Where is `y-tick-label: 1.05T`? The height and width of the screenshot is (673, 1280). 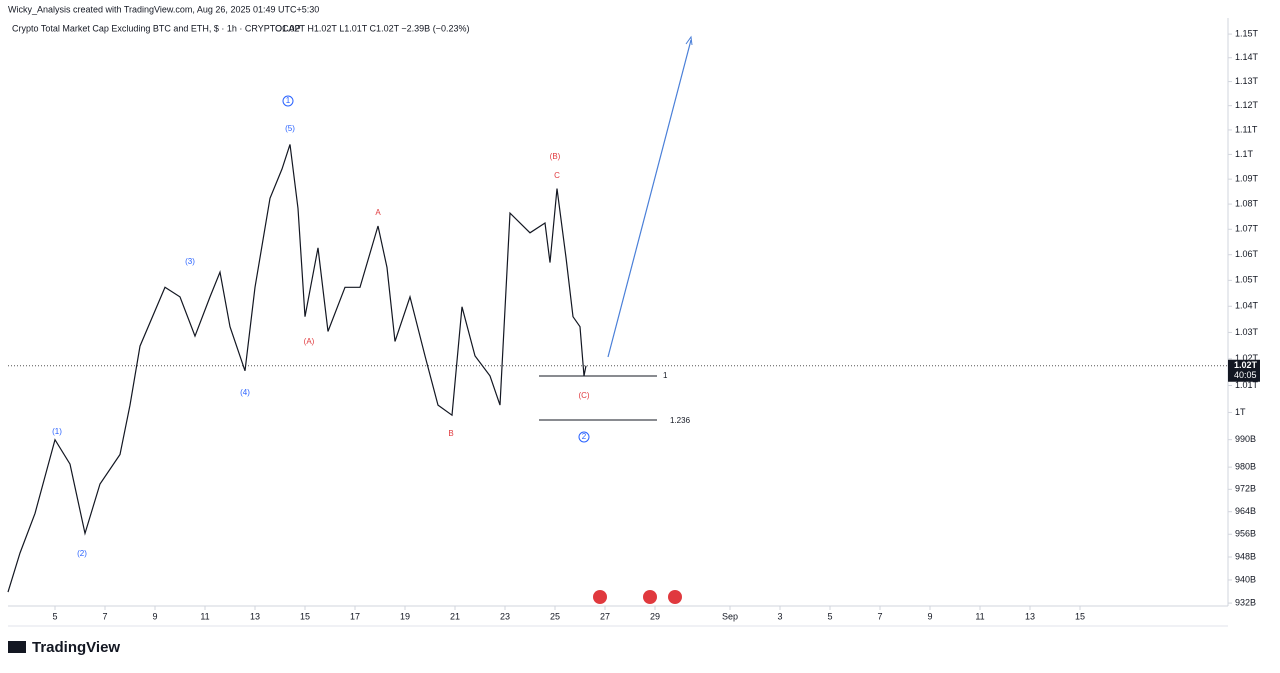 y-tick-label: 1.05T is located at coordinates (1247, 280).